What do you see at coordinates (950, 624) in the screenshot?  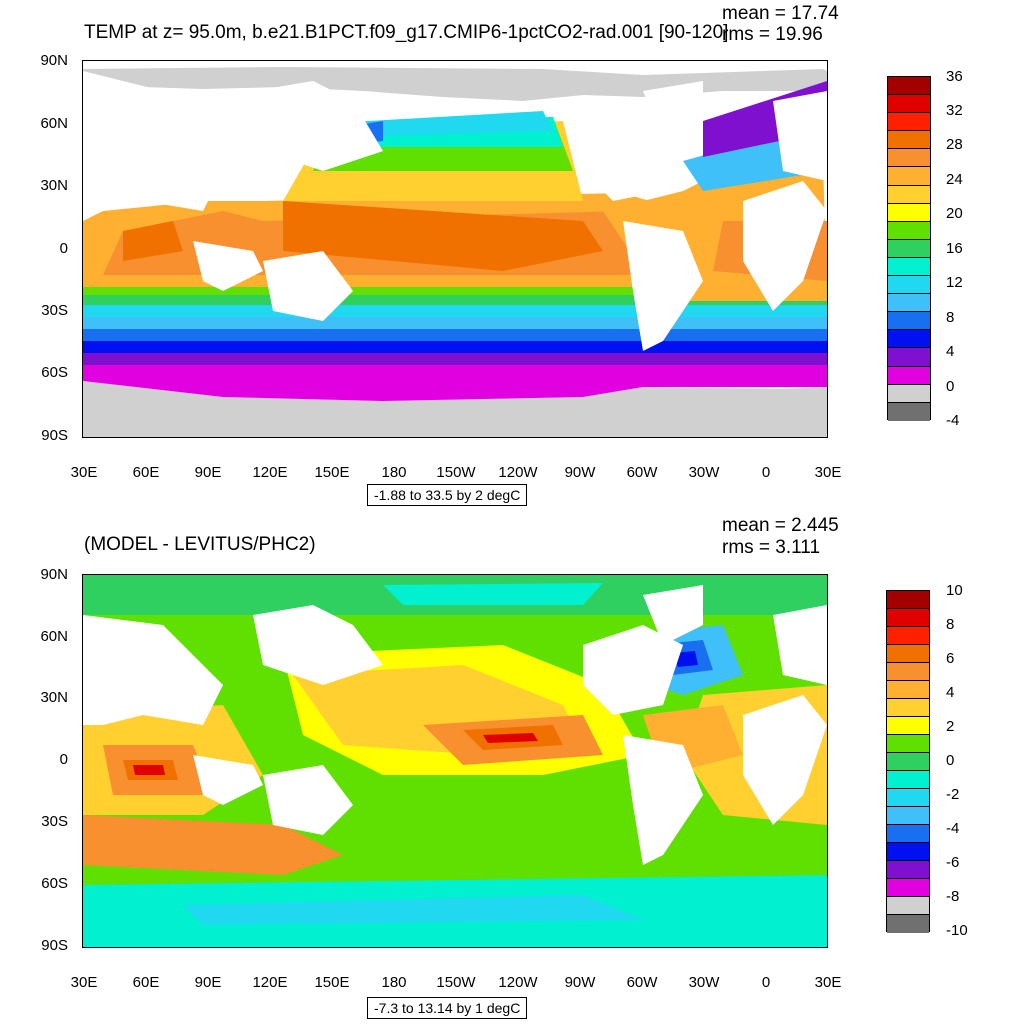 I see `bottom-colorbar-label: 8` at bounding box center [950, 624].